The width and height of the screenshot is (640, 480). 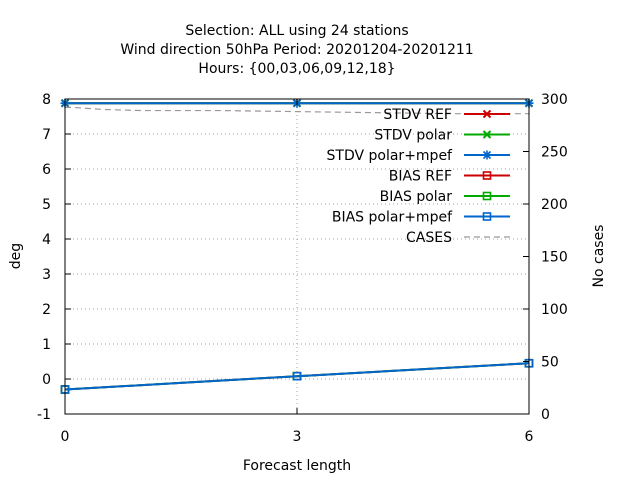 I want to click on x-tick-label: 0, so click(x=65, y=437).